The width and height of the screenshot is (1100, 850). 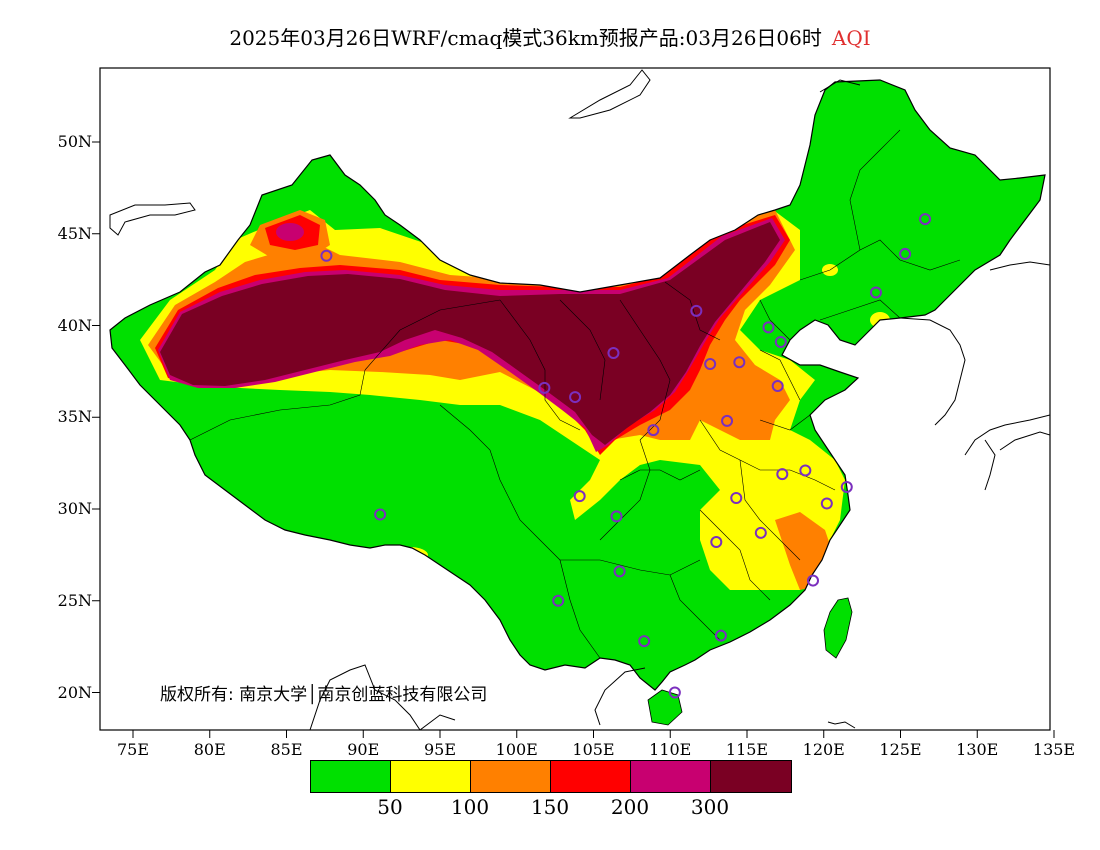 What do you see at coordinates (747, 749) in the screenshot?
I see `lon-label: 115E` at bounding box center [747, 749].